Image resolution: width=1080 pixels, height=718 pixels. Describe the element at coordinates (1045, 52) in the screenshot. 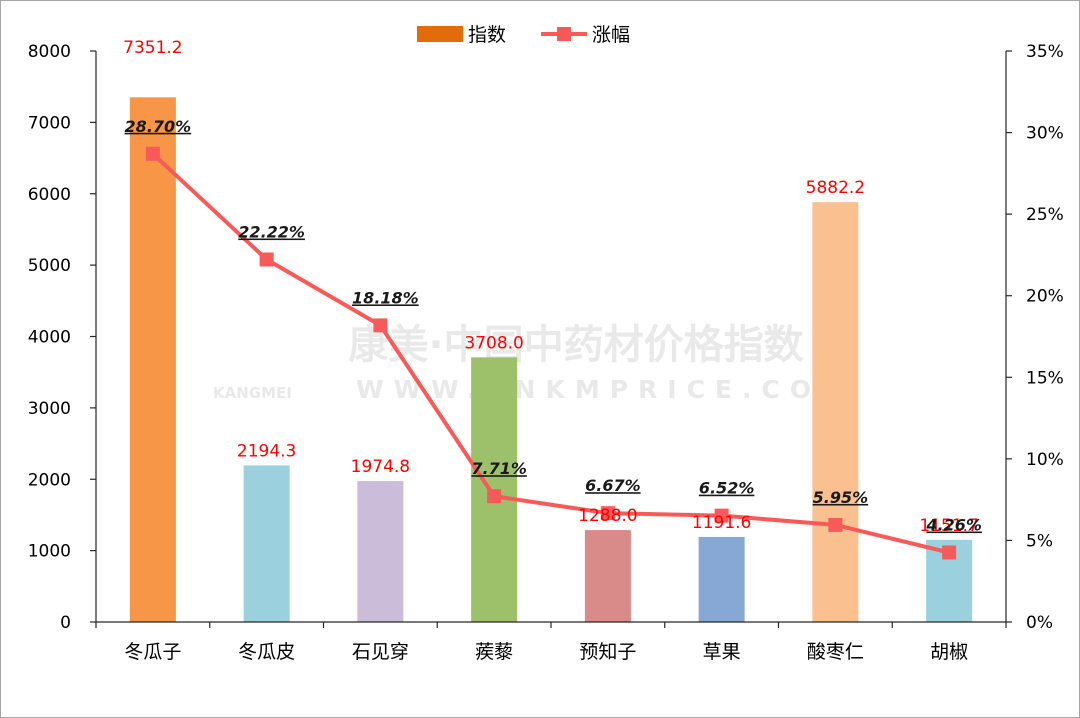

I see `y-right-tick-label: 35%` at that location.